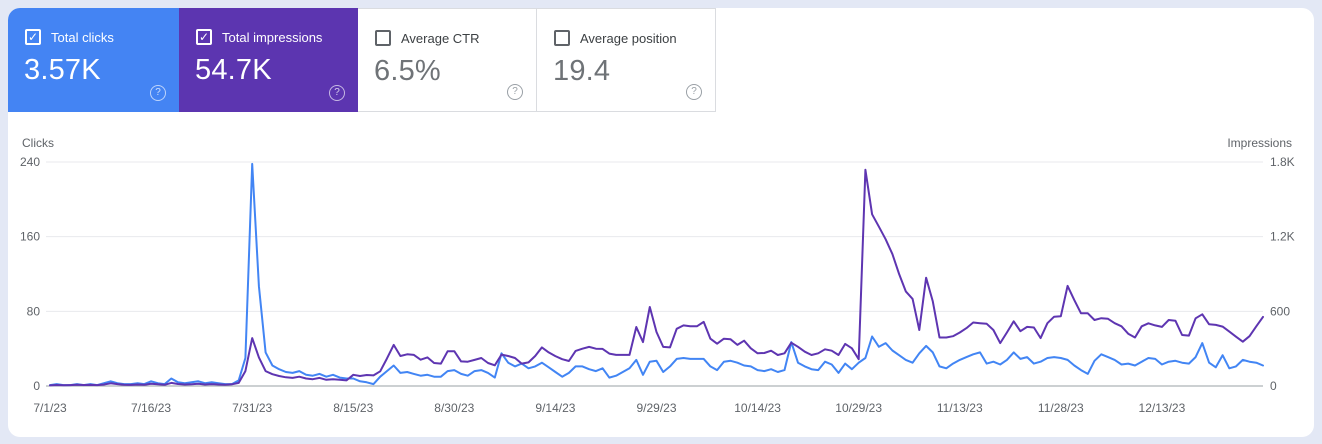 Image resolution: width=1322 pixels, height=444 pixels. What do you see at coordinates (252, 408) in the screenshot?
I see `x-axis-tick: 7/31/23` at bounding box center [252, 408].